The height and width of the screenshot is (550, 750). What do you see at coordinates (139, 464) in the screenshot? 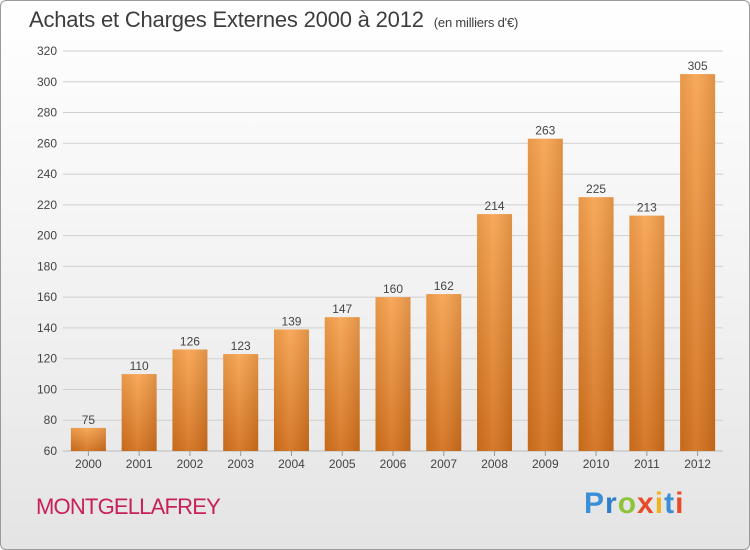
I see `x-tick-label-2001: 2001` at bounding box center [139, 464].